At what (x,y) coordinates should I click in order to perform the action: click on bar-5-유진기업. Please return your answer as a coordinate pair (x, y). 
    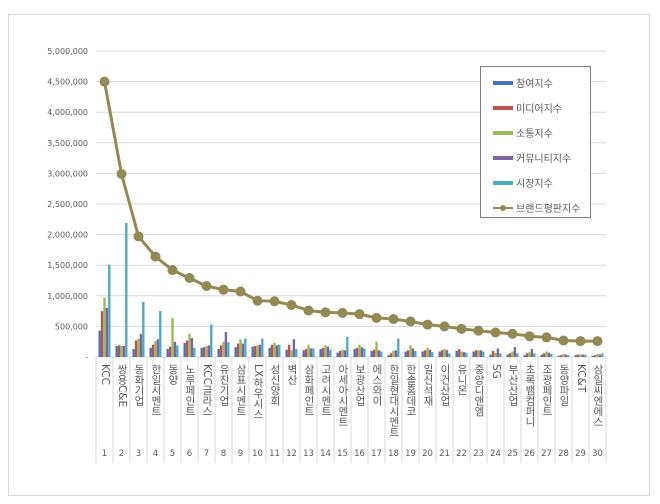
    Looking at the image, I should click on (228, 349).